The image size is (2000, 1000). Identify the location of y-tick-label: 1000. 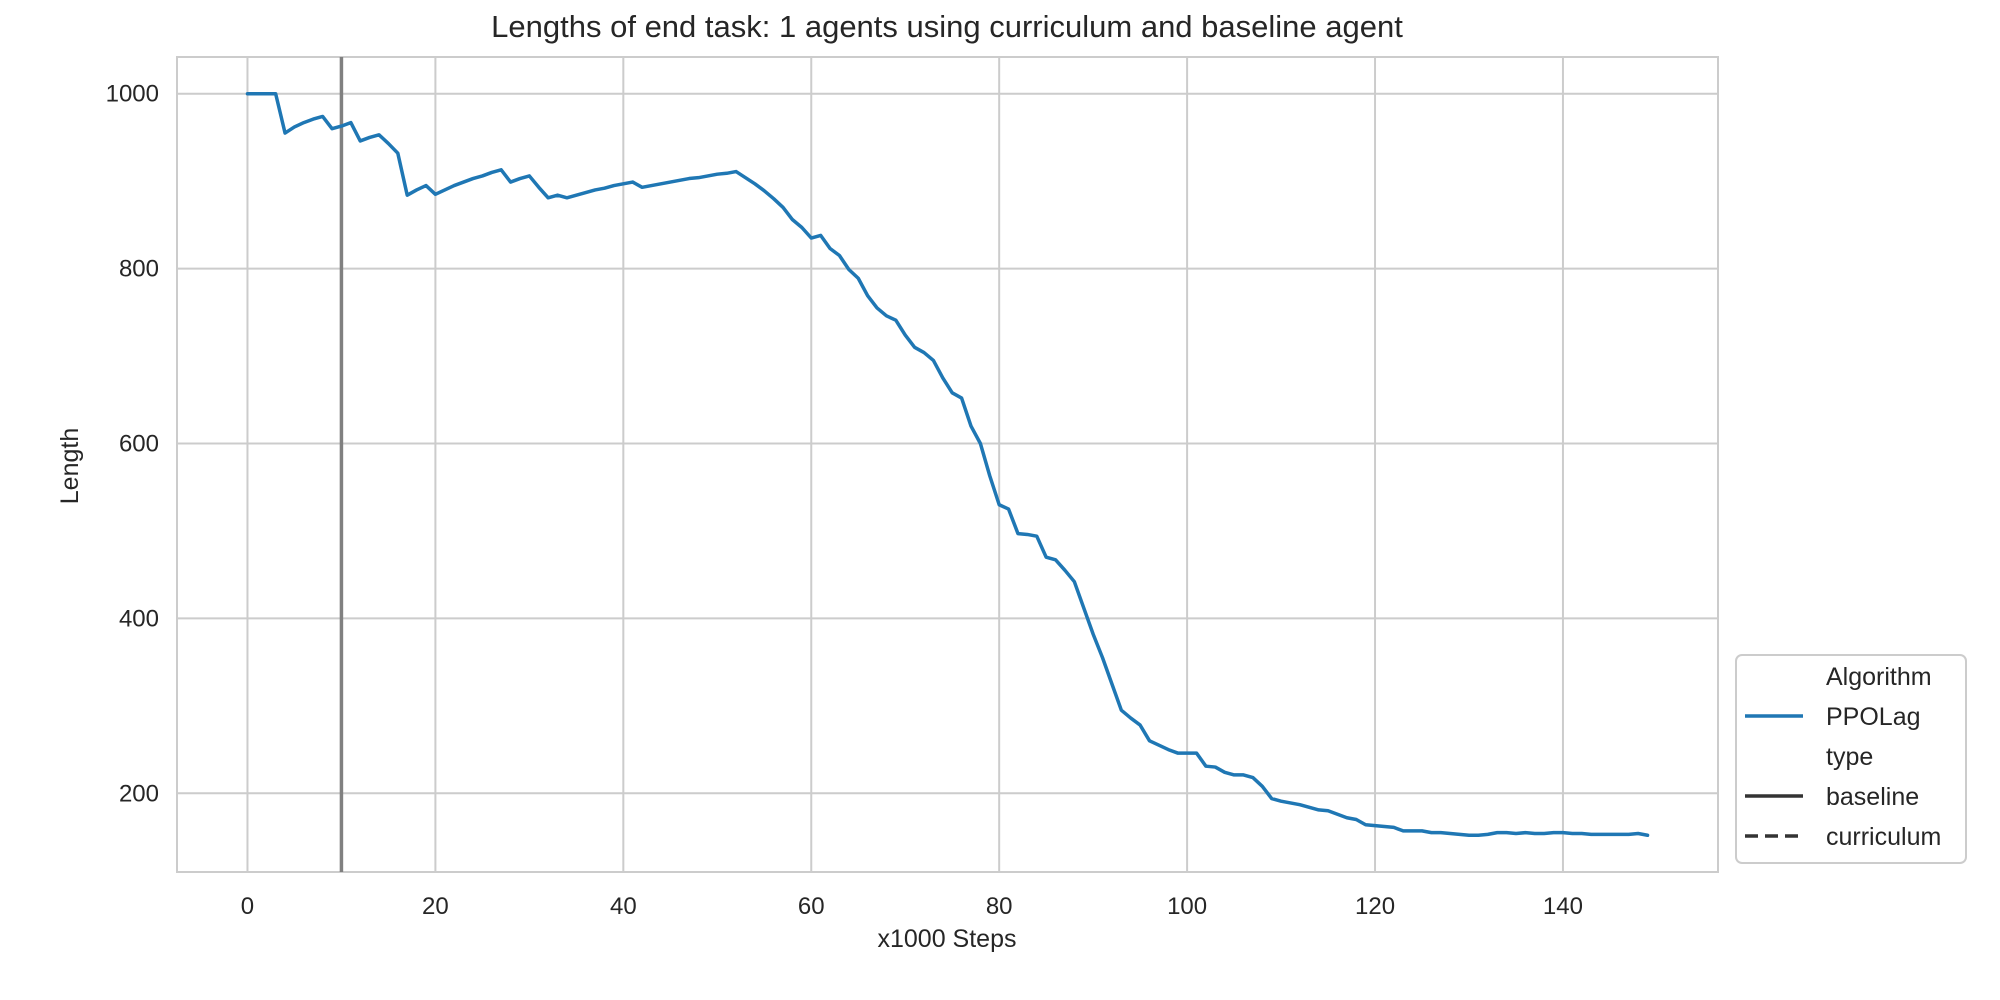
(132, 94).